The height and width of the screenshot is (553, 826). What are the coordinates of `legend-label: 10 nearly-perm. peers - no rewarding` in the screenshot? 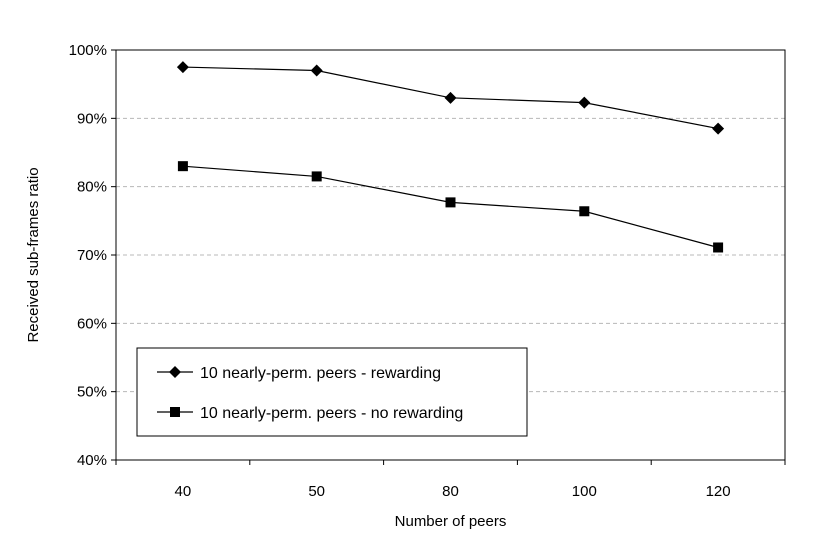 It's located at (331, 413).